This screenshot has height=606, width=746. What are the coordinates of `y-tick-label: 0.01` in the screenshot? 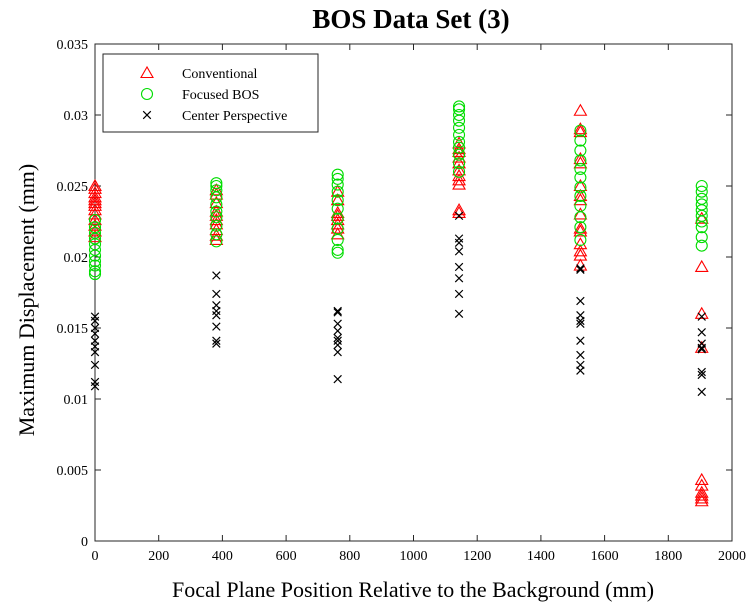 It's located at (76, 400).